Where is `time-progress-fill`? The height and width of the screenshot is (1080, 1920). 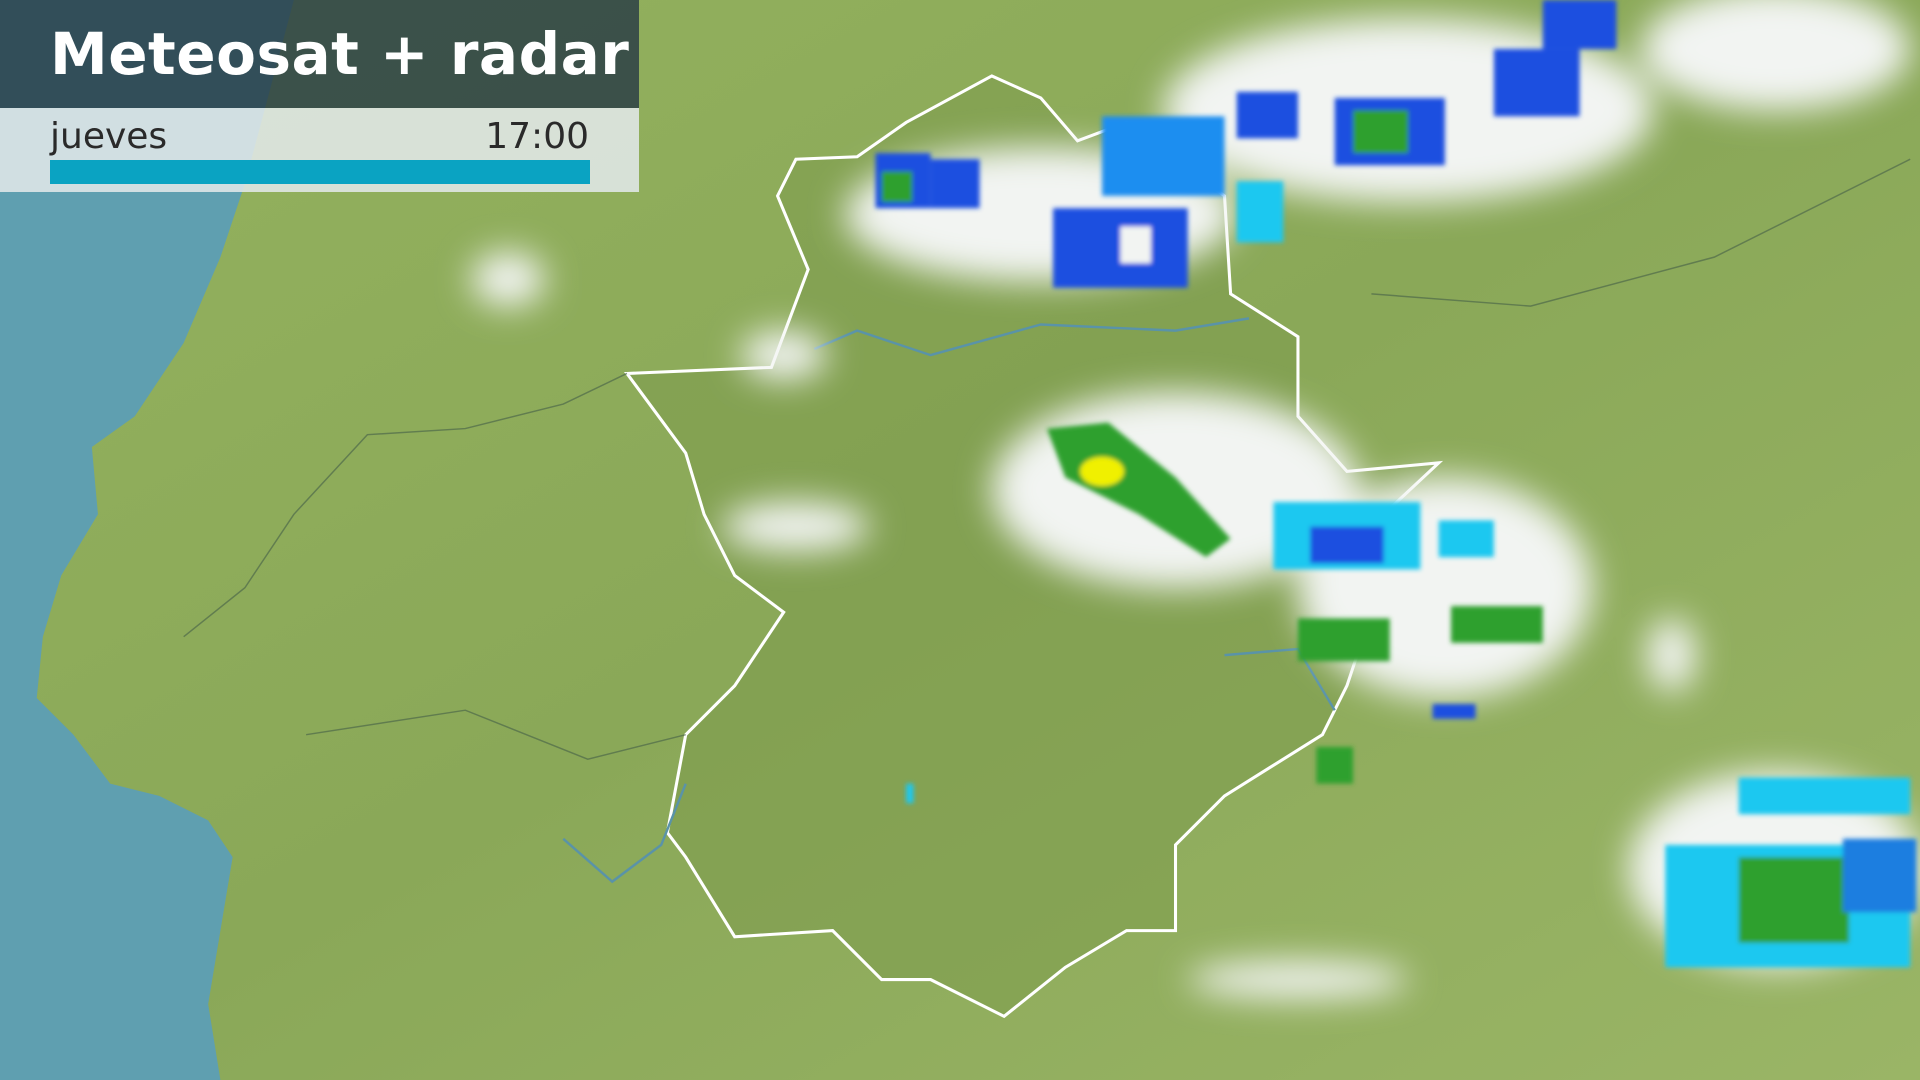 time-progress-fill is located at coordinates (320, 172).